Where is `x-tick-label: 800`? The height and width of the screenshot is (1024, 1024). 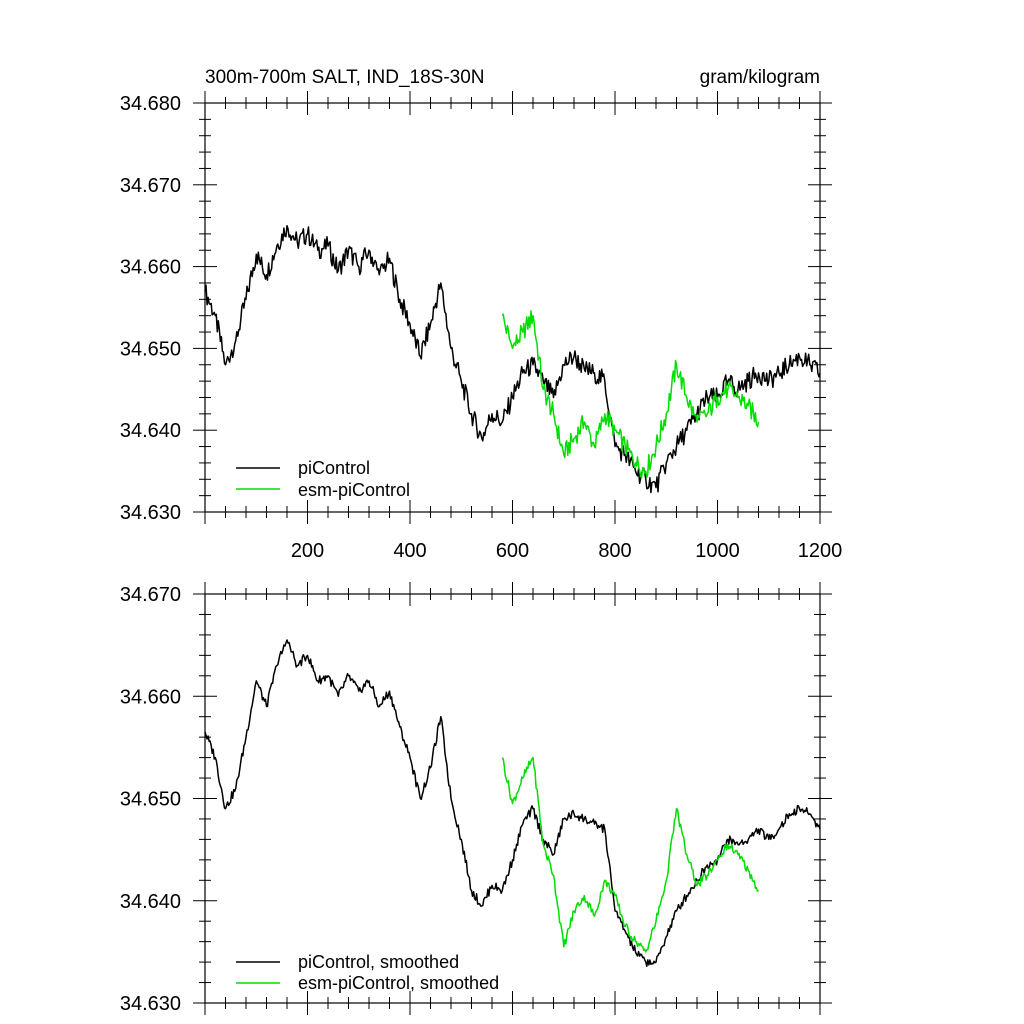
x-tick-label: 800 is located at coordinates (614, 551).